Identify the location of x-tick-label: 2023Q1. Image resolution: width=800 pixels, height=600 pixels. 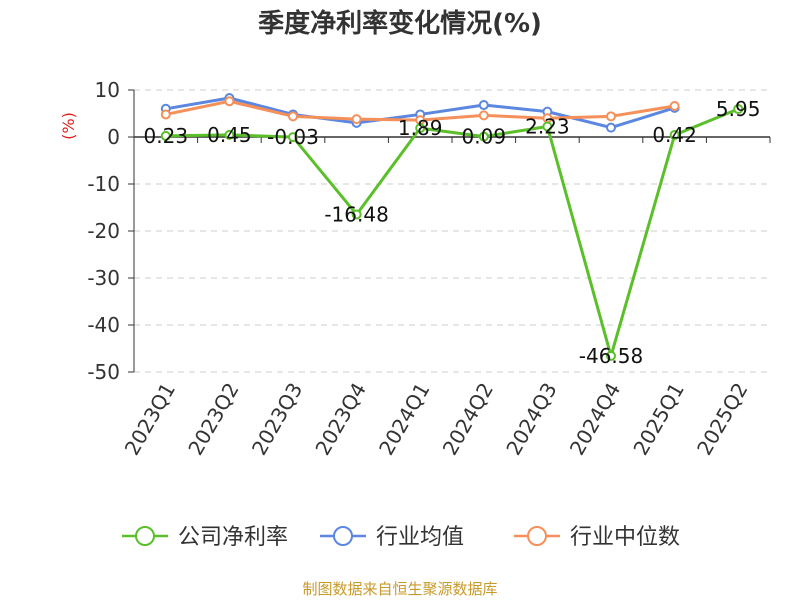
(150, 419).